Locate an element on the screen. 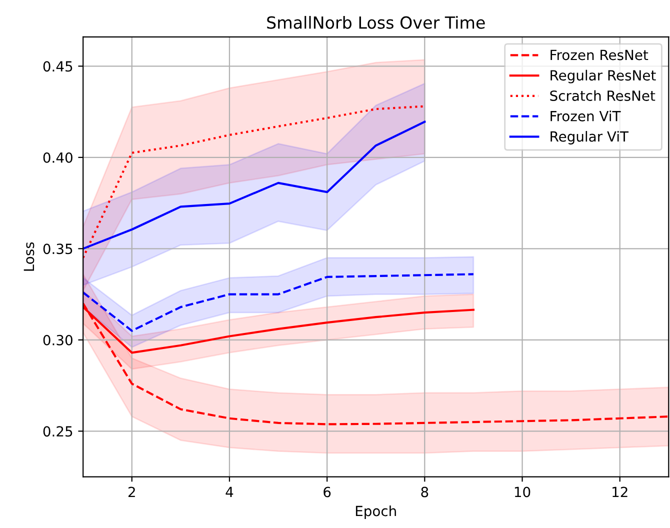 Image resolution: width=670 pixels, height=528 pixels. y-tick-label: 0.40 is located at coordinates (57, 157).